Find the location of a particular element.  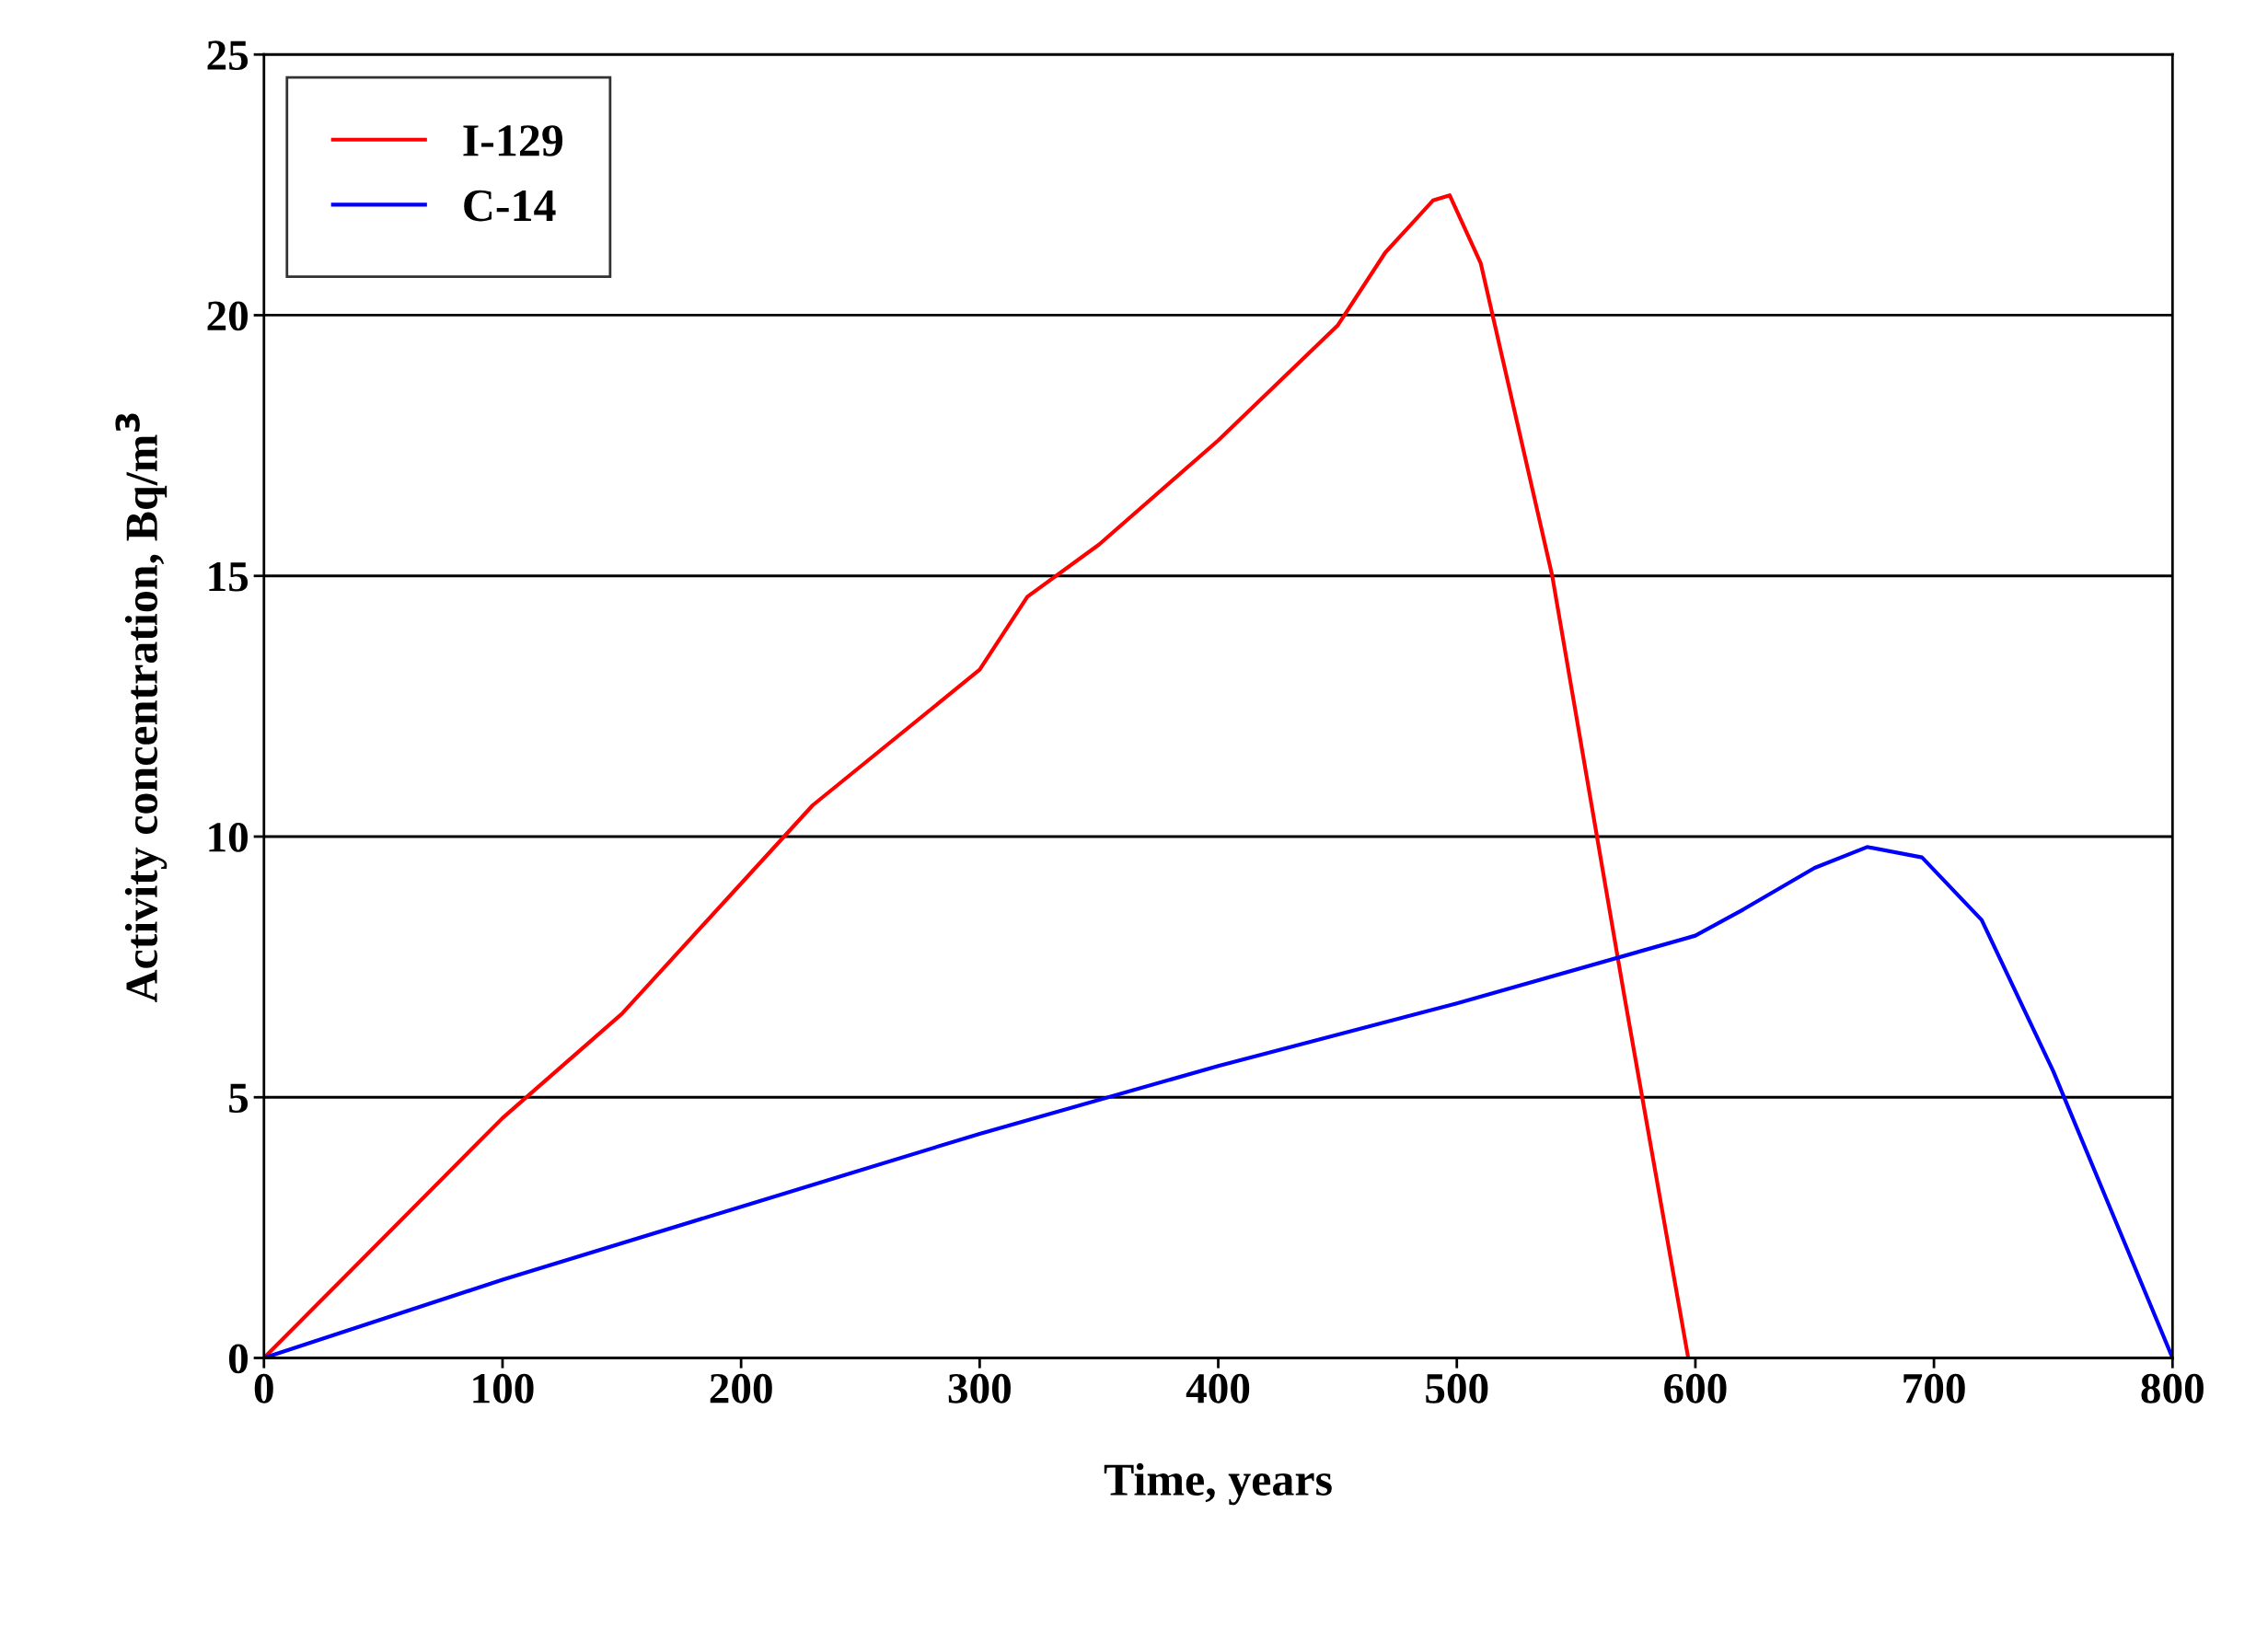

x-tick-label: 200 is located at coordinates (741, 1388).